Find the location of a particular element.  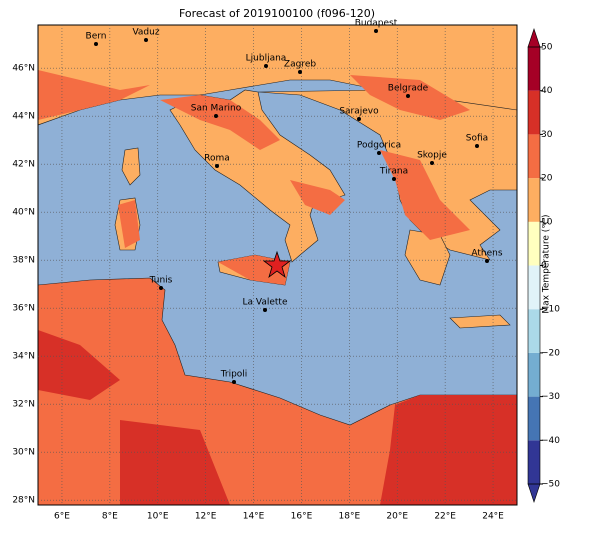

lat-tick-label: 38°N is located at coordinates (23, 261).